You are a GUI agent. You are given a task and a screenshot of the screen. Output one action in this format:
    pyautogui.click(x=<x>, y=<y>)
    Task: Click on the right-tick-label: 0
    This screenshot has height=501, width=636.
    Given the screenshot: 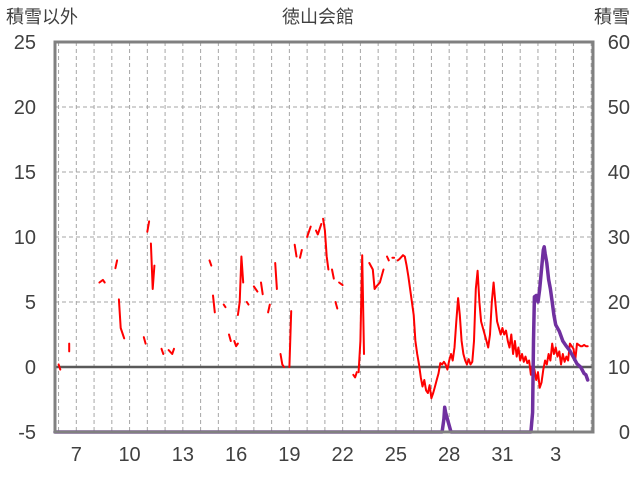 What is the action you would take?
    pyautogui.click(x=624, y=433)
    